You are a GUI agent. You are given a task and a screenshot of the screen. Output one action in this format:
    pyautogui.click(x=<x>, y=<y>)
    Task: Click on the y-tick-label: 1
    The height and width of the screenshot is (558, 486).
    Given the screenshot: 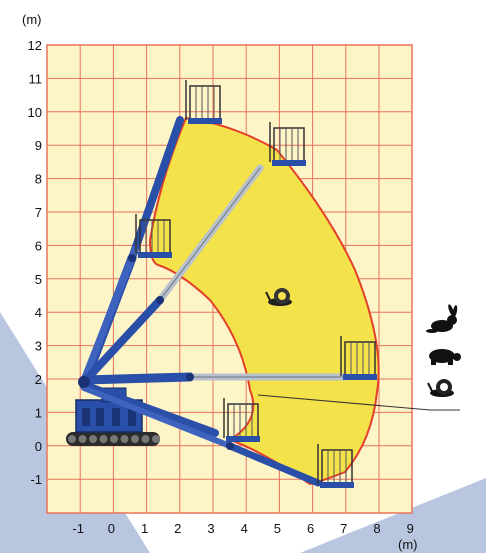 What is the action you would take?
    pyautogui.click(x=38, y=412)
    